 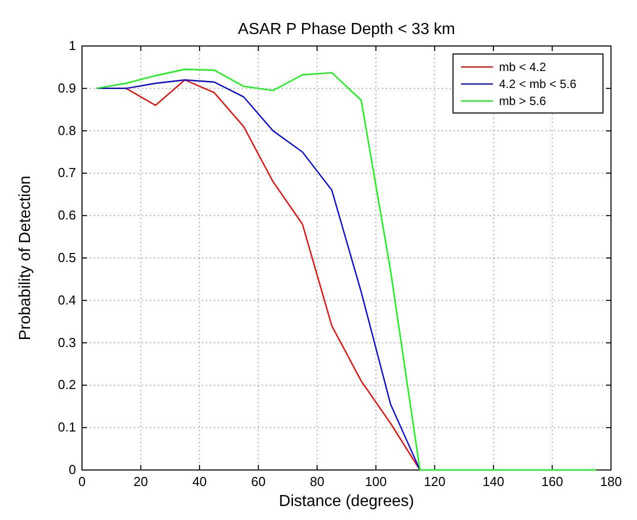 I want to click on y-tick-label: 0.1, so click(x=67, y=427).